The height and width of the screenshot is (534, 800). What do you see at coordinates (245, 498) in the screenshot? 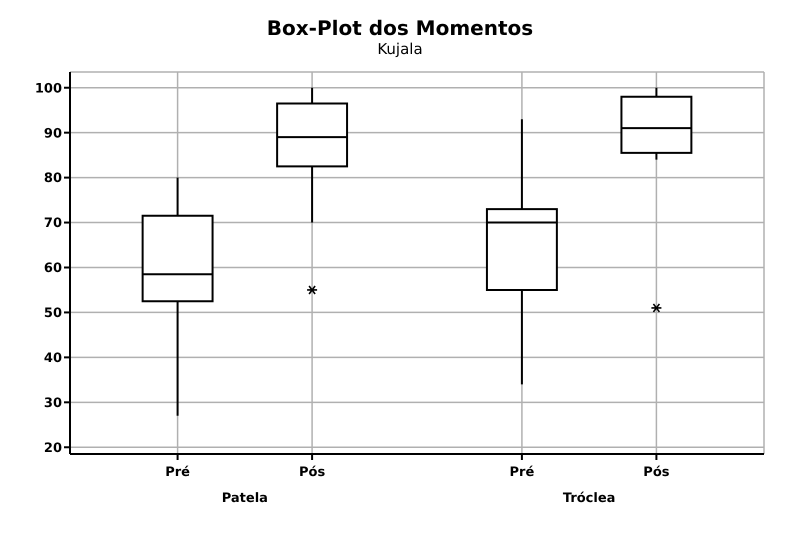
I see `text: Patela` at bounding box center [245, 498].